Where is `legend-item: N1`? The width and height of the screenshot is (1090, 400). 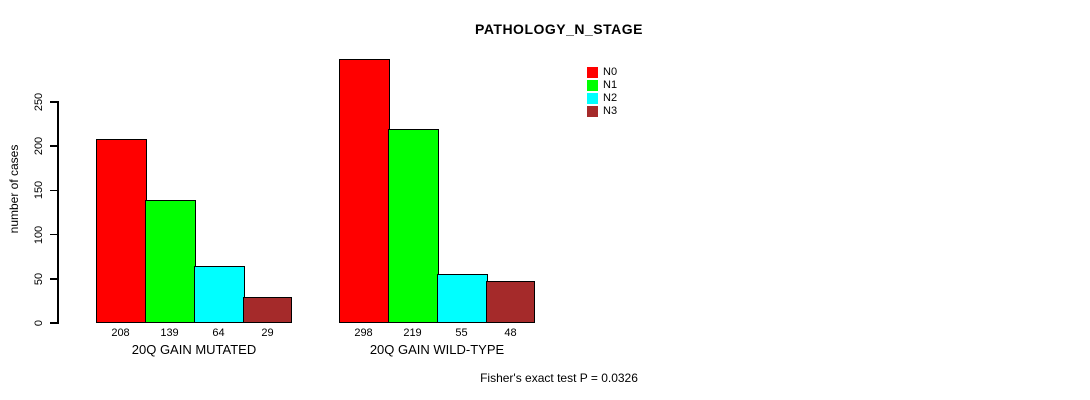
legend-item: N1 is located at coordinates (602, 85).